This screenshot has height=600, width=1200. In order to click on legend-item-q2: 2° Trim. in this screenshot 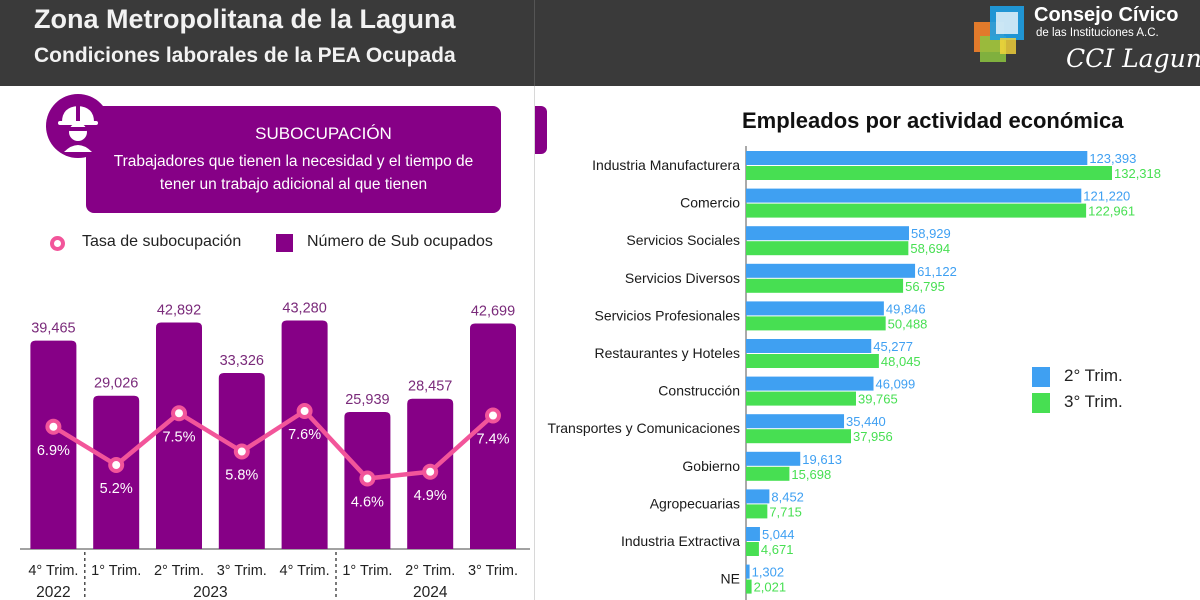, I will do `click(1077, 379)`.